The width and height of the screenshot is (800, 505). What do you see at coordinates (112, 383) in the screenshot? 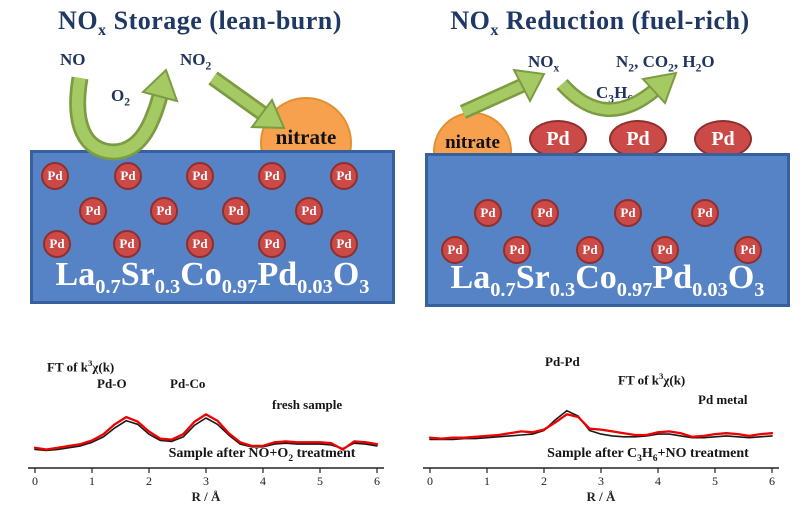
I see `peak-label-pd-o: Pd-O` at bounding box center [112, 383].